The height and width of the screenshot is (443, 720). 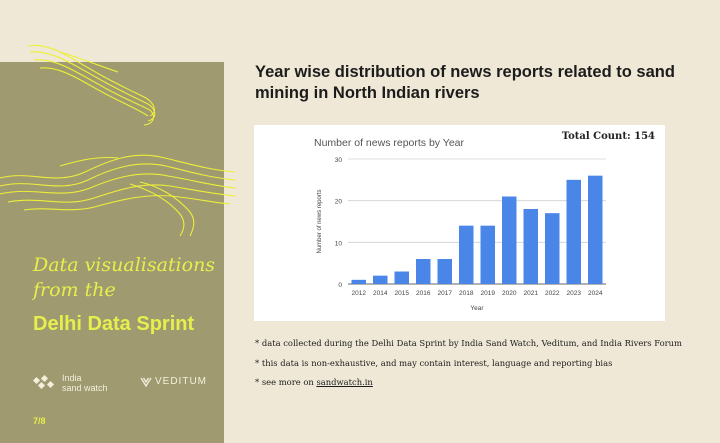 What do you see at coordinates (531, 293) in the screenshot?
I see `x-tick-label: 2021` at bounding box center [531, 293].